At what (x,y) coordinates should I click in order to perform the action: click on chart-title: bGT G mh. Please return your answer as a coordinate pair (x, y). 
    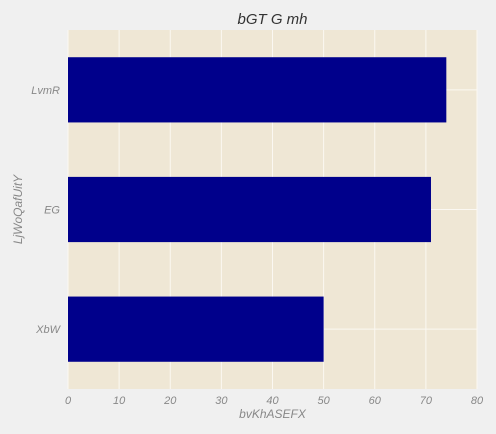
    Looking at the image, I should click on (272, 19).